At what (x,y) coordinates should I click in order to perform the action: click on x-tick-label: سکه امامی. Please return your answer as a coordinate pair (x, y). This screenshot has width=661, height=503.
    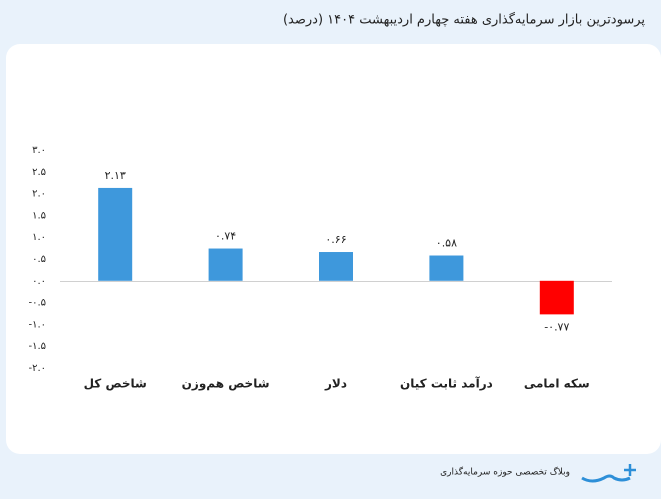
    Looking at the image, I should click on (557, 384).